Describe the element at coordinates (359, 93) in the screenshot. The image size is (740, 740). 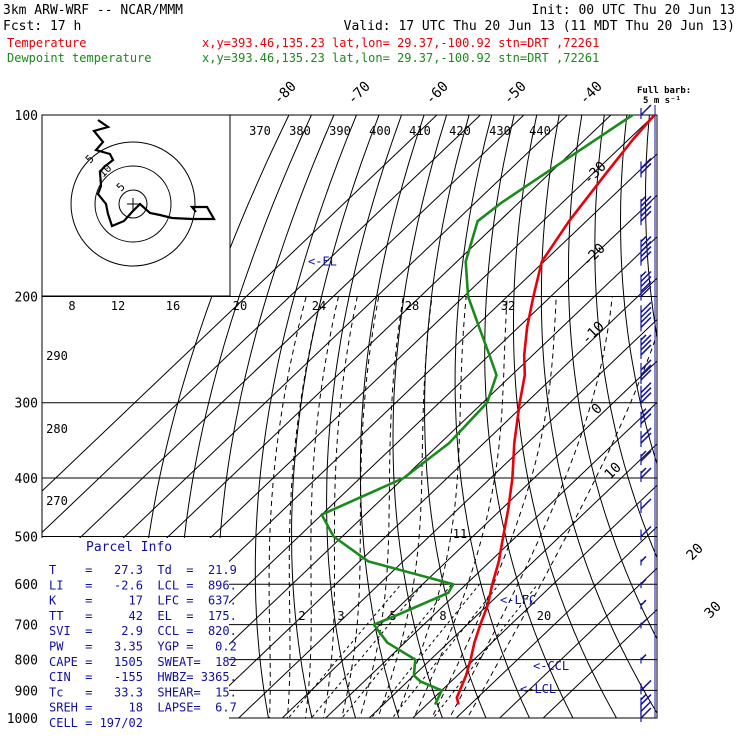
I see `temperature-tick-label: -70` at that location.